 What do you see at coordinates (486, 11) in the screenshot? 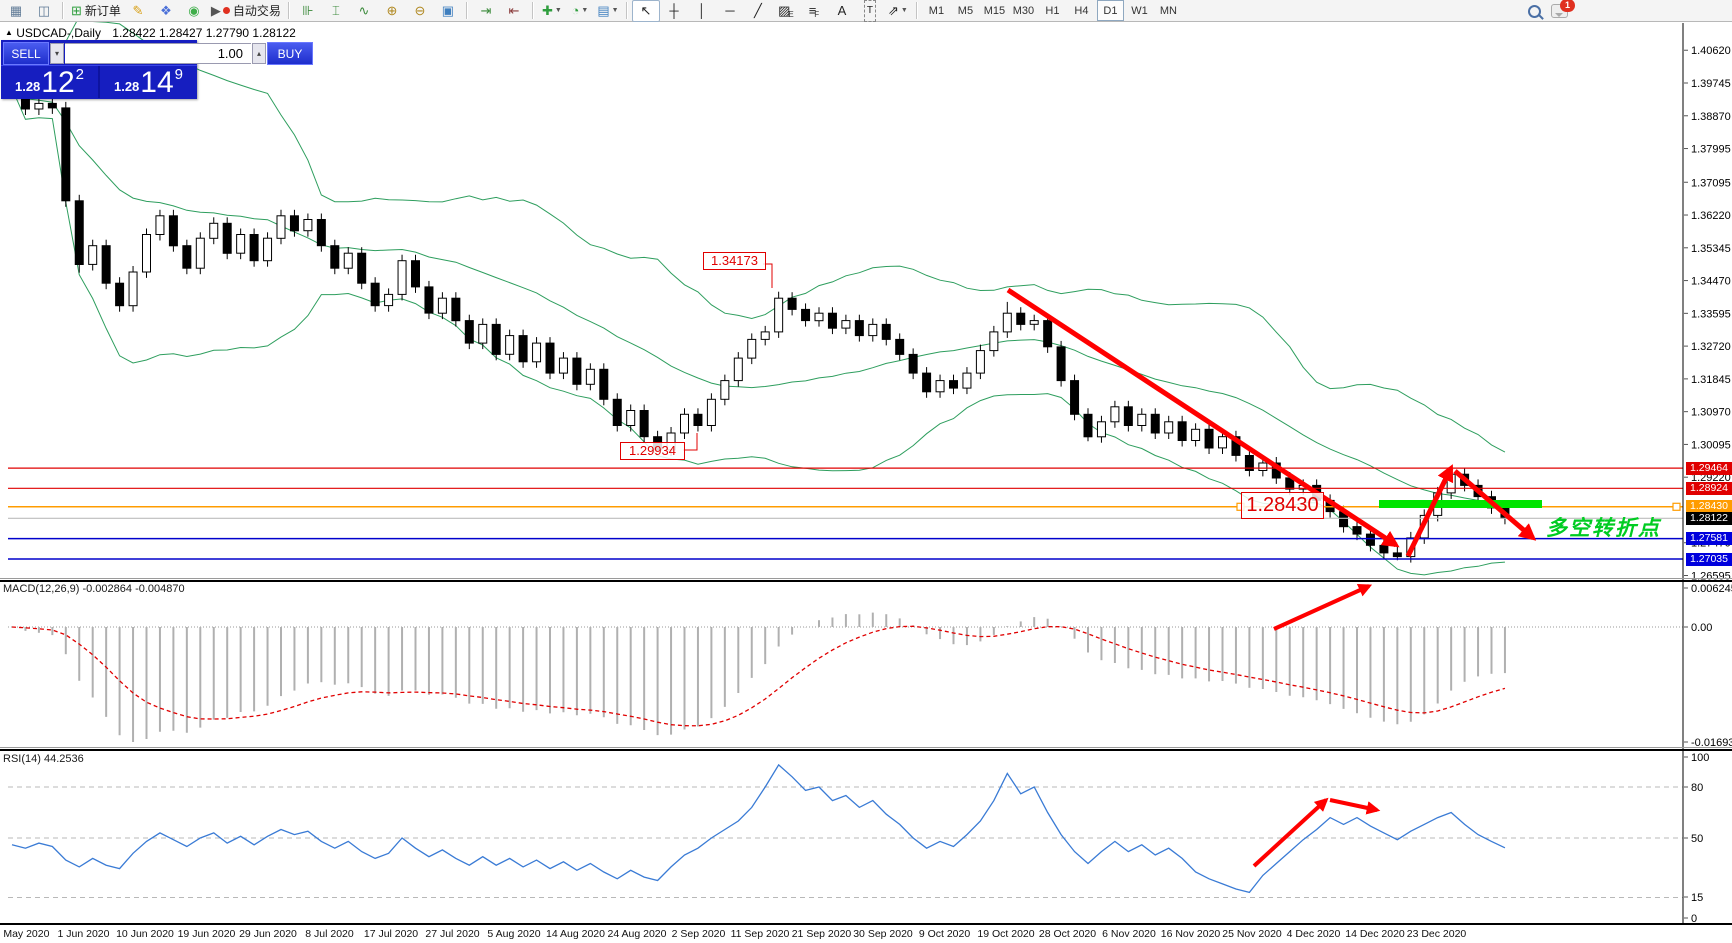
I see `auto-scroll-icon: ⇥` at bounding box center [486, 11].